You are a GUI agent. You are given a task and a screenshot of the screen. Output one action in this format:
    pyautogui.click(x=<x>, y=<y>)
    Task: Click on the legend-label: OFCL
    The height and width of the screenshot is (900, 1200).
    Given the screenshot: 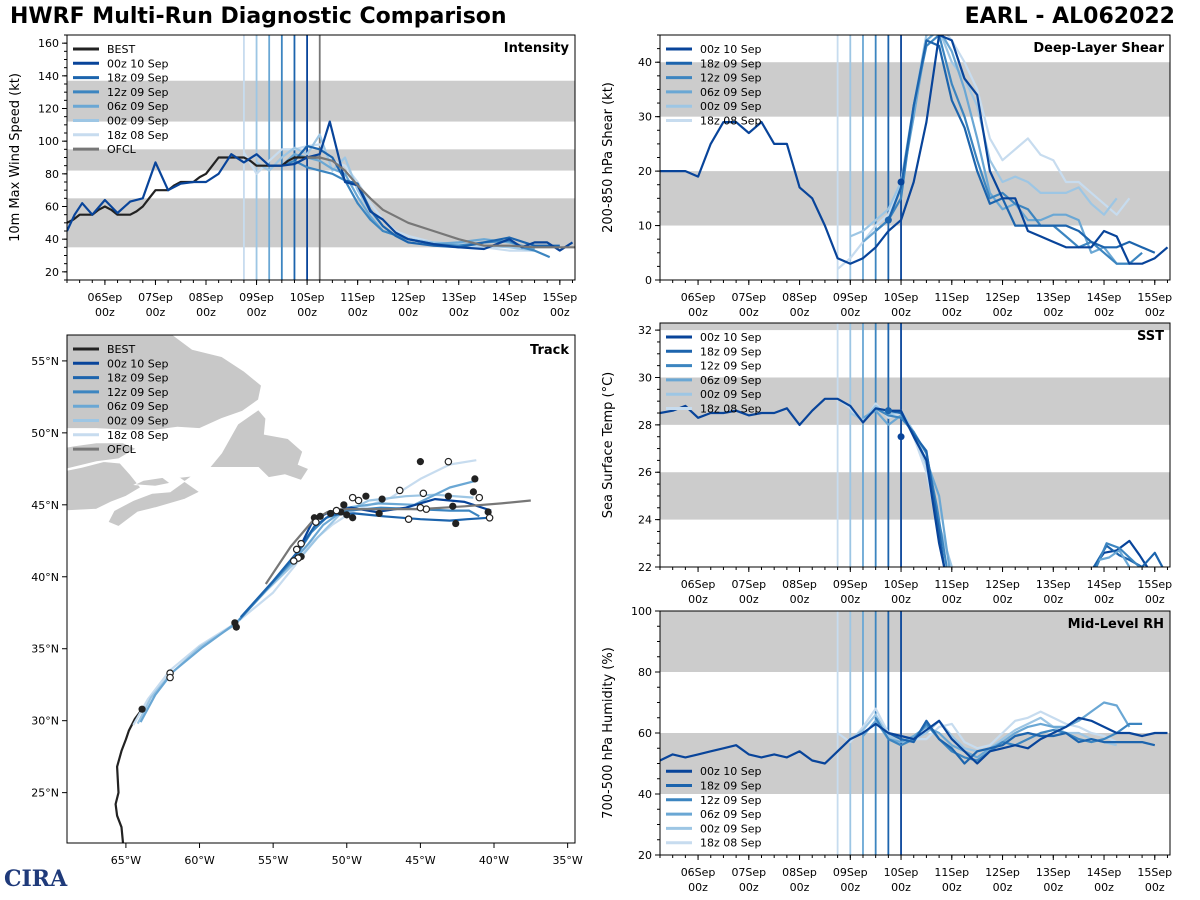 What is the action you would take?
    pyautogui.click(x=122, y=149)
    